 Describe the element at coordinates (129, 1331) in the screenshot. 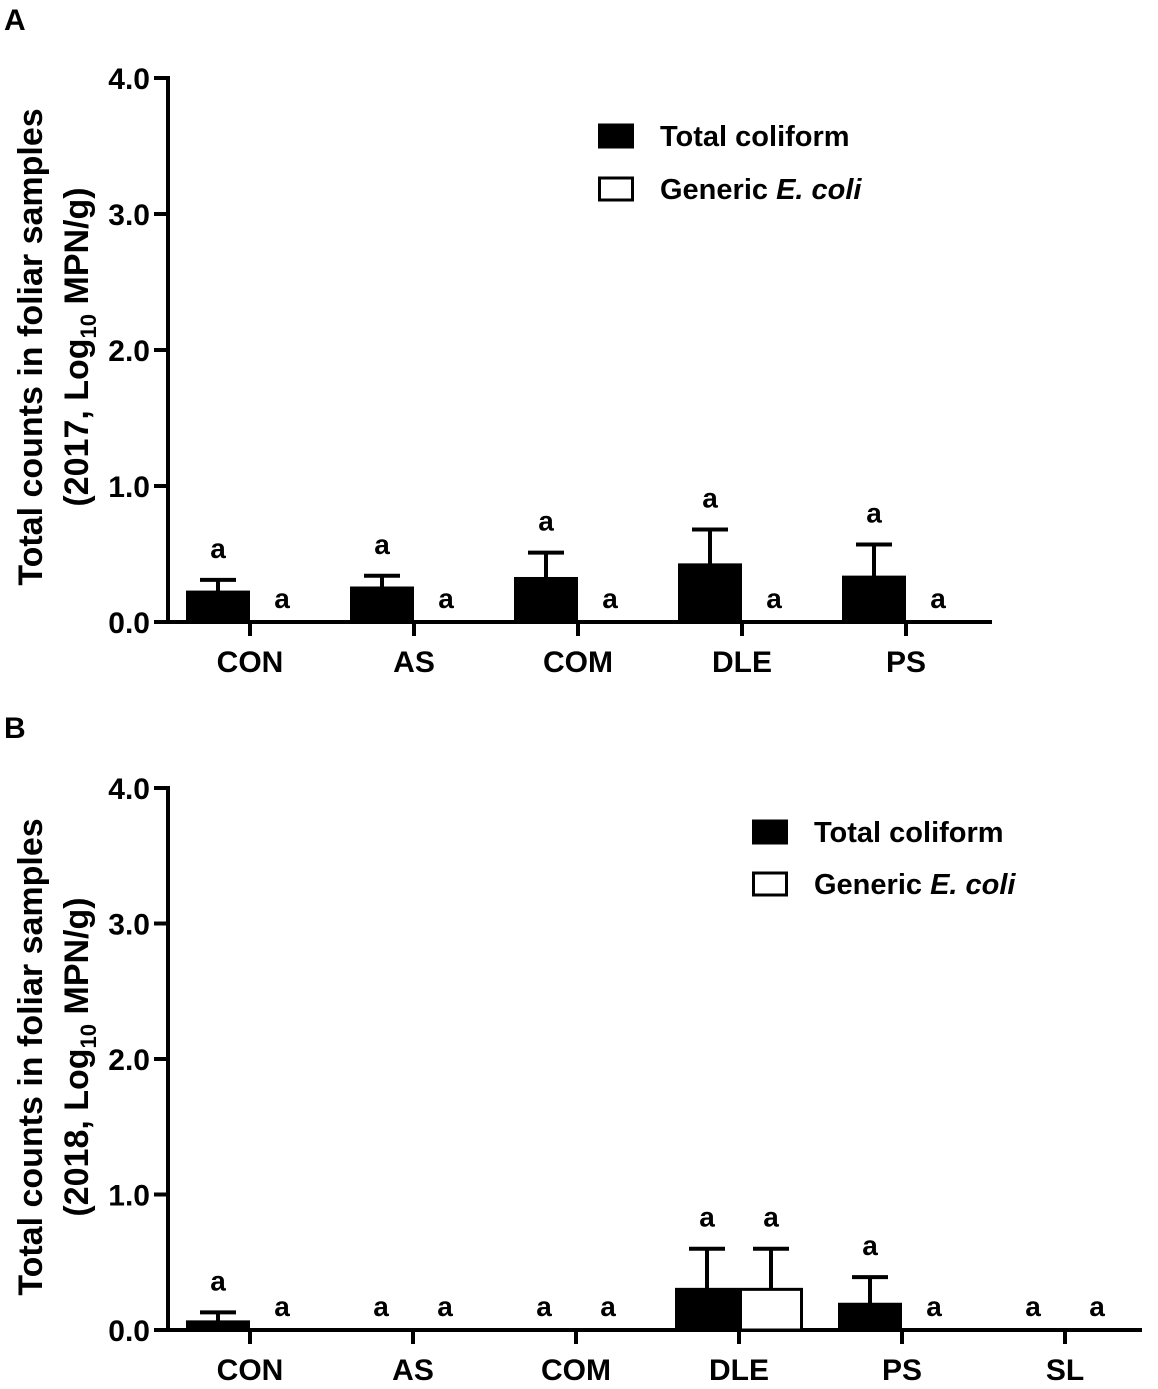

I see `panel-b-y-tick-label: 0.0` at that location.